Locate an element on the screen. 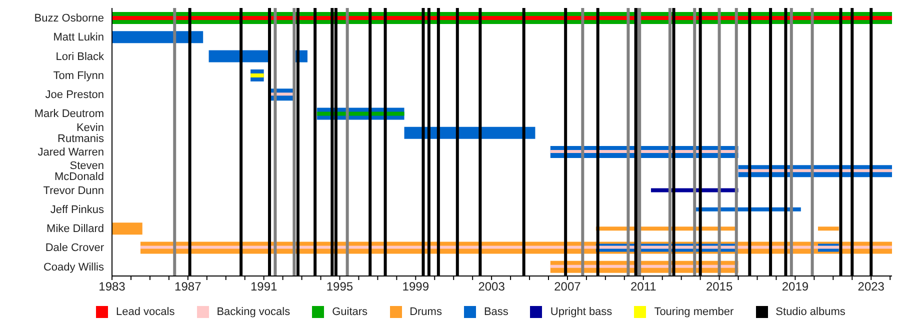 This screenshot has width=900, height=330. legend-label: Lead vocals is located at coordinates (145, 312).